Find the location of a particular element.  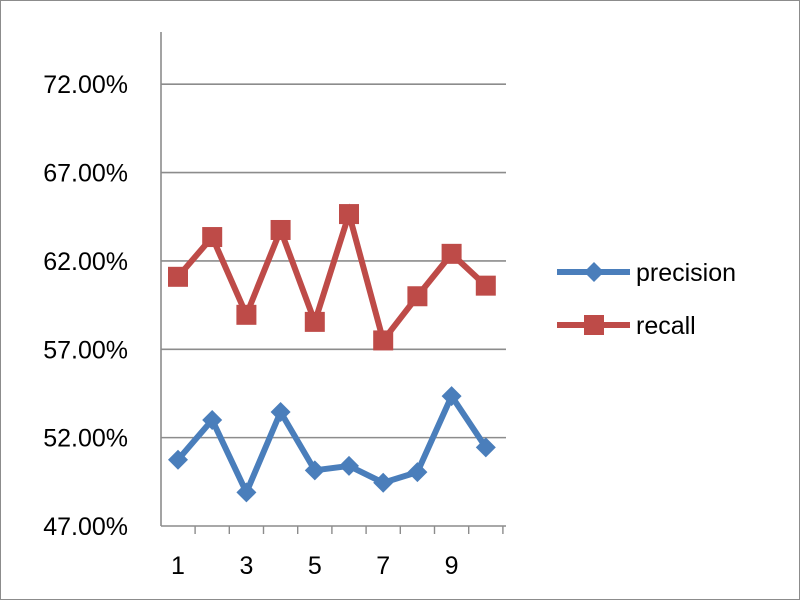

legend-item-precision: precision is located at coordinates (646, 273).